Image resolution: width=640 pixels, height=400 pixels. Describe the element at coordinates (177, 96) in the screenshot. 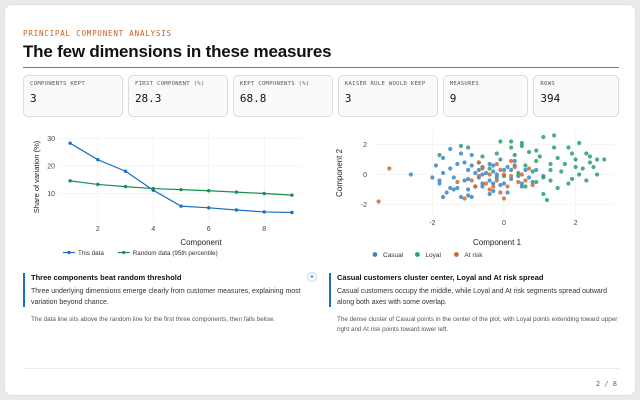

I see `kpi-card: FIRST COMPONENT (%) 28.3` at that location.